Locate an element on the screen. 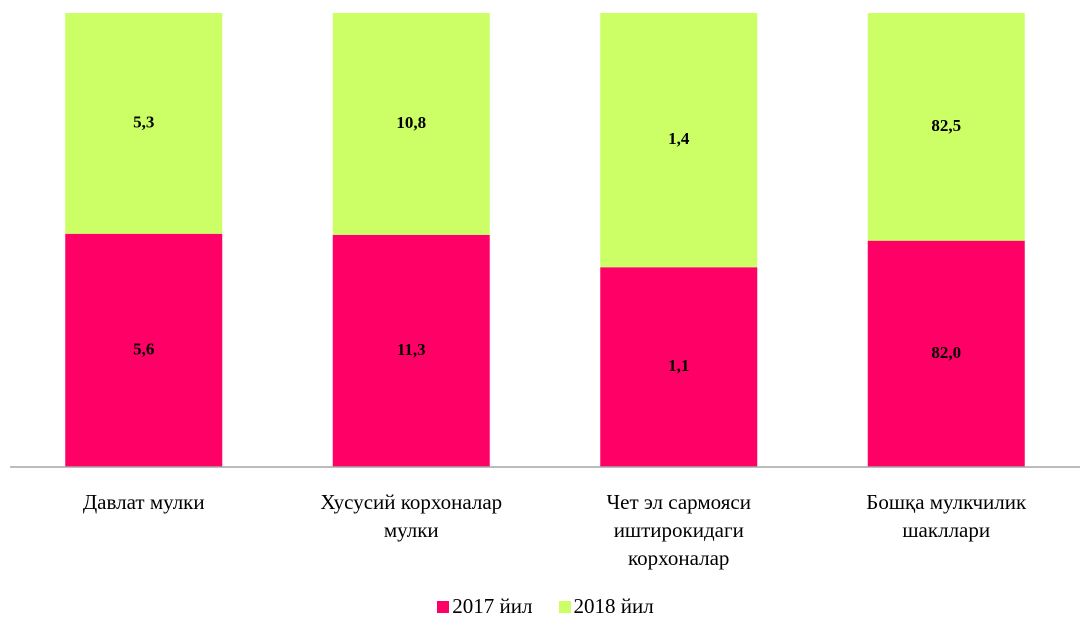 The width and height of the screenshot is (1091, 634). data-label: 1,1 is located at coordinates (678, 365).